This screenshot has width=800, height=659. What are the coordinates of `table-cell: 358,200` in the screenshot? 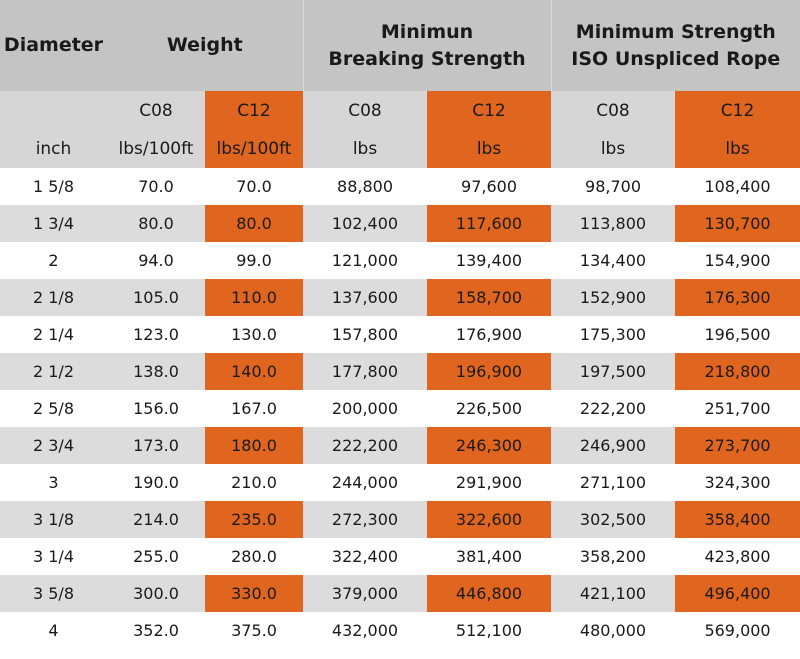 It's located at (613, 556).